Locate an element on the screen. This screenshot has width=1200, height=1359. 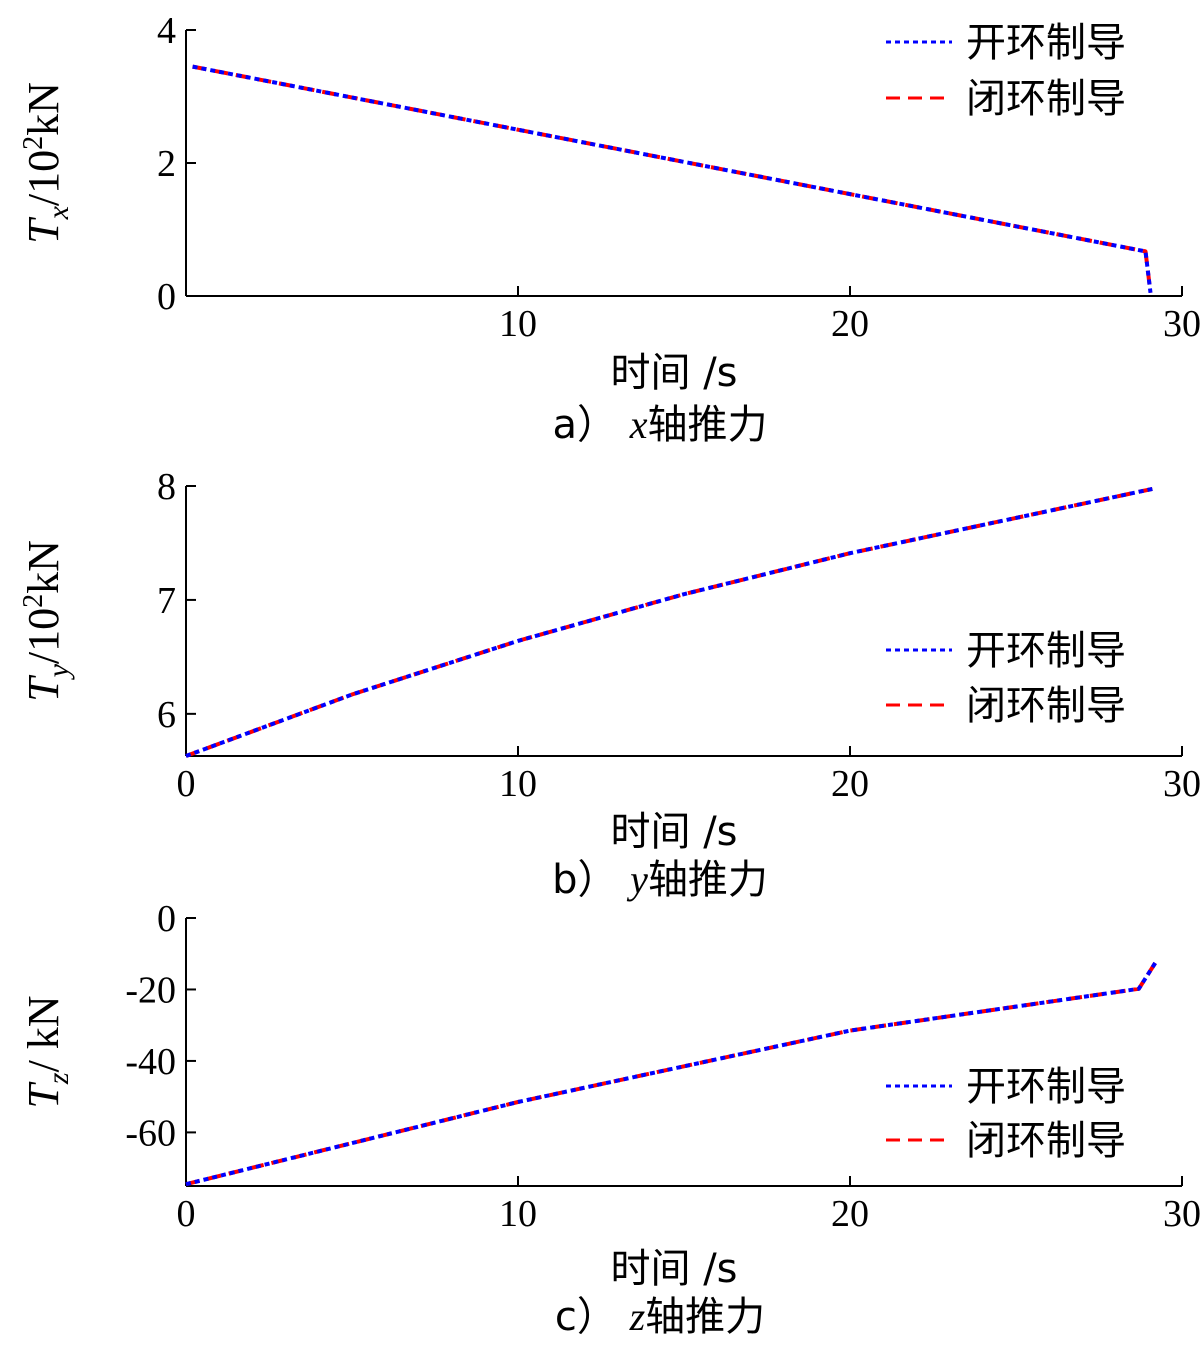
y-axis-label: Tz/ kN is located at coordinates (47, 1051).